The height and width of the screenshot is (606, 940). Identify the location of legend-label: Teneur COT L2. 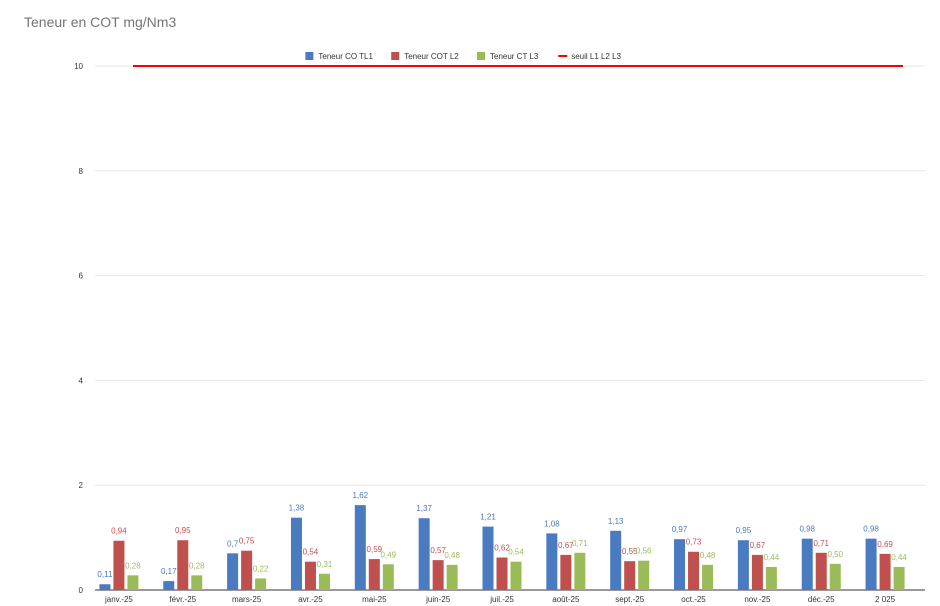
(431, 56).